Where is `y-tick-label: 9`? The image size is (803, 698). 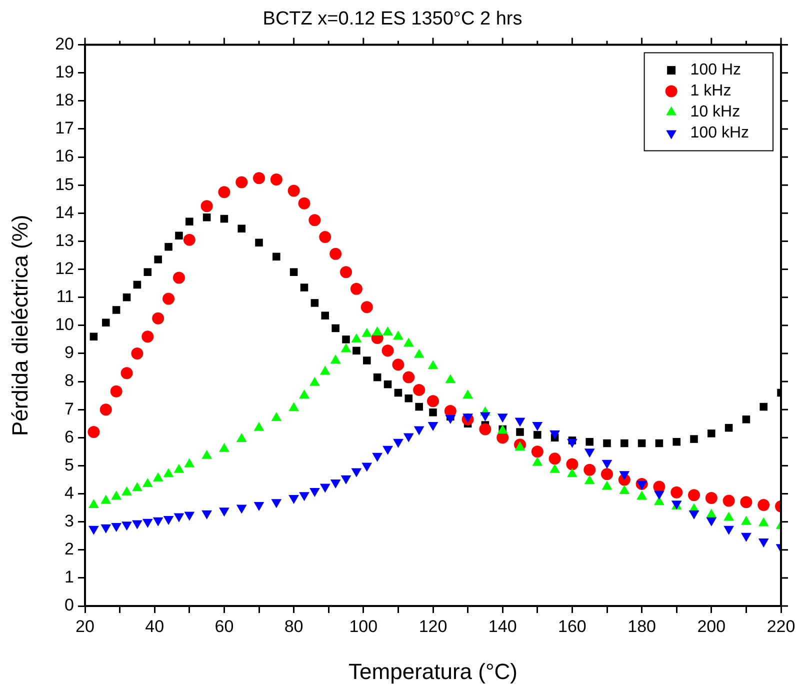 y-tick-label: 9 is located at coordinates (69, 352).